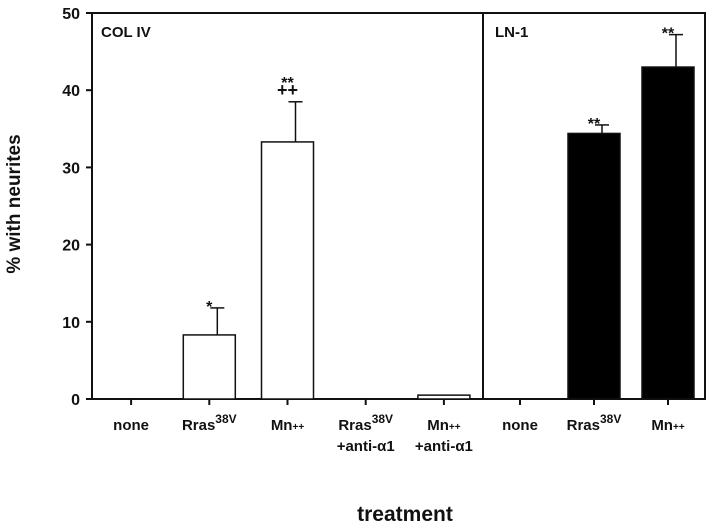  What do you see at coordinates (71, 246) in the screenshot?
I see `y-tick-label: 20` at bounding box center [71, 246].